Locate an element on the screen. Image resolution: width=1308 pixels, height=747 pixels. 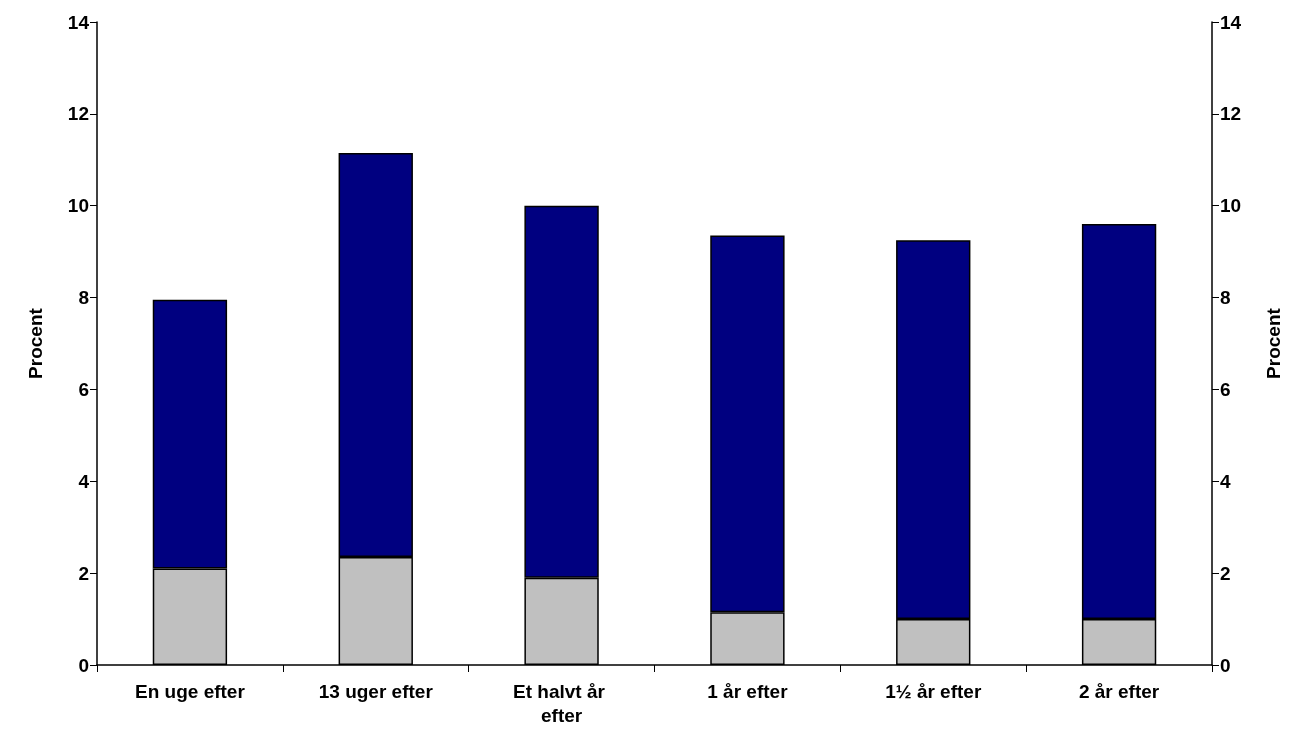
y-tick-label: 10 is located at coordinates (78, 206).